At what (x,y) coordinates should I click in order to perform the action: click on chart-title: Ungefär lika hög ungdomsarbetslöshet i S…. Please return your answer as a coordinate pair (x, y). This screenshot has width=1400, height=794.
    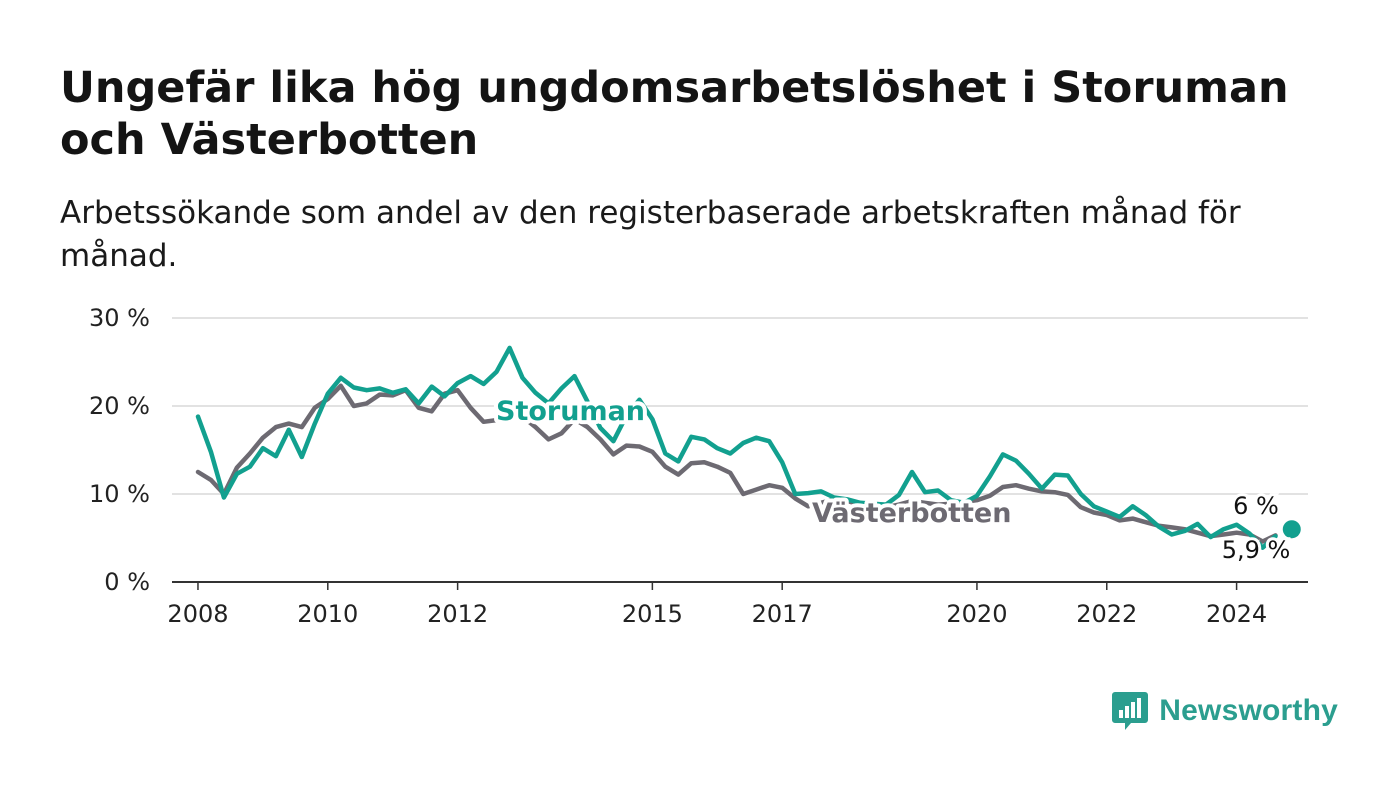
    Looking at the image, I should click on (674, 114).